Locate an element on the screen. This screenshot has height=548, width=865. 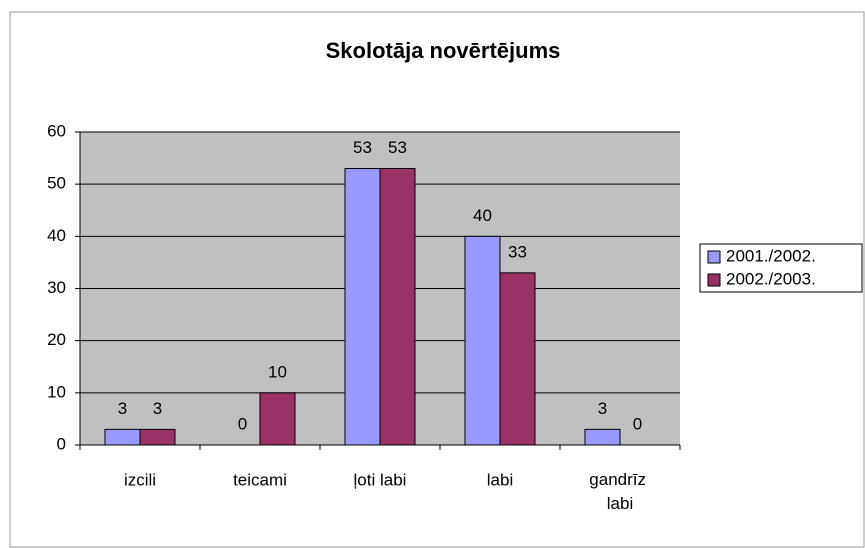
x-tick-label: gandrīz labi is located at coordinates (619, 491).